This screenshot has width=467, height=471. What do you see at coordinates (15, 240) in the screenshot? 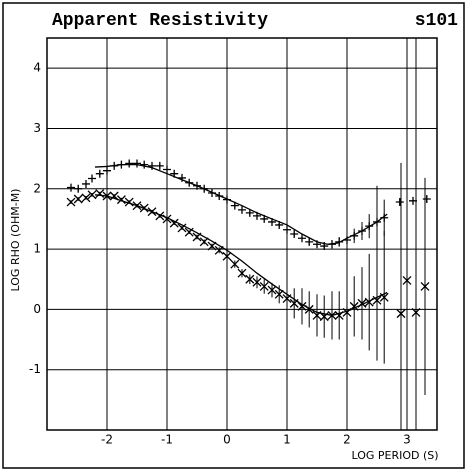
I see `y-axis-label: LOG RHO (OHM-M)` at bounding box center [15, 240].